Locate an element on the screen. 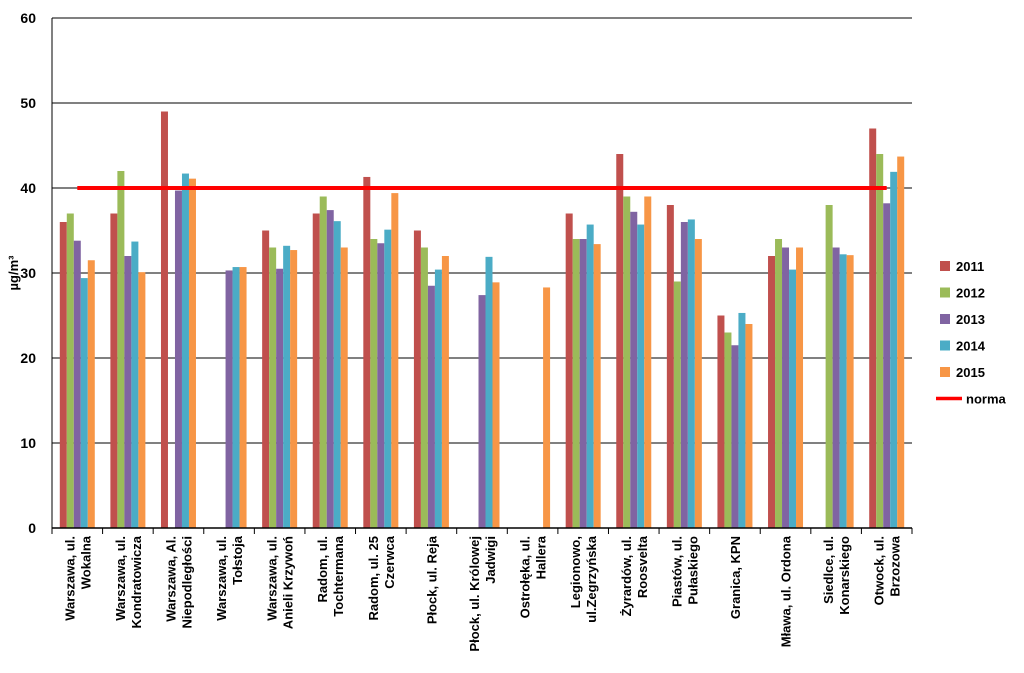 The width and height of the screenshot is (1024, 673). legend: 2011 2012 2013 2014 2015 norma is located at coordinates (971, 333).